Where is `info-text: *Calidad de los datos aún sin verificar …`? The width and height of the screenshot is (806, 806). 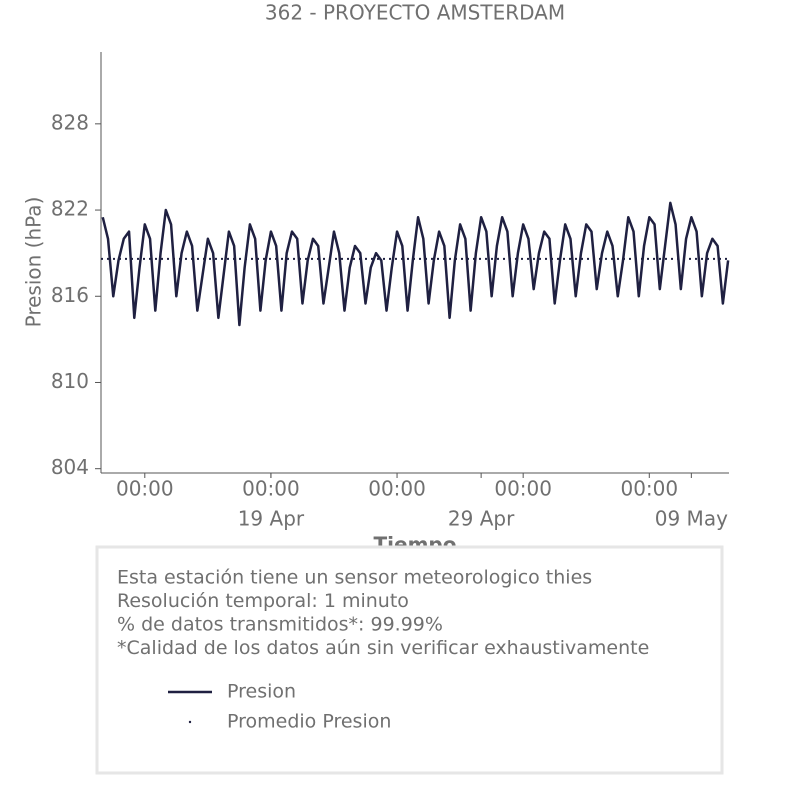 info-text: *Calidad de los datos aún sin verificar … is located at coordinates (383, 648).